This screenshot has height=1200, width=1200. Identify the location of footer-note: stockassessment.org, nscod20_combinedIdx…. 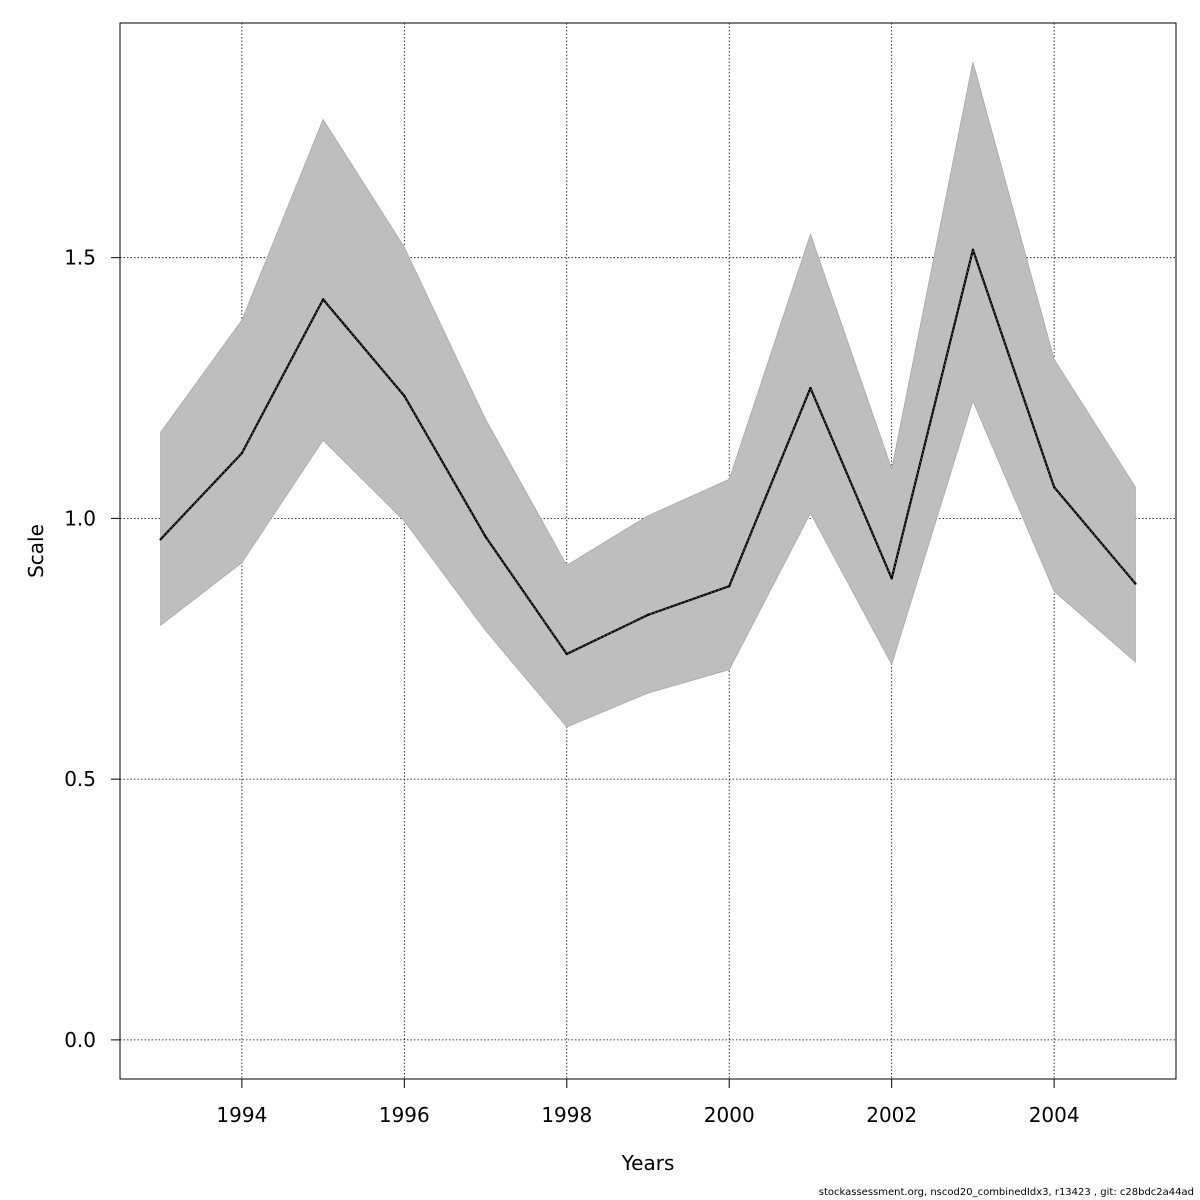
(1006, 1192).